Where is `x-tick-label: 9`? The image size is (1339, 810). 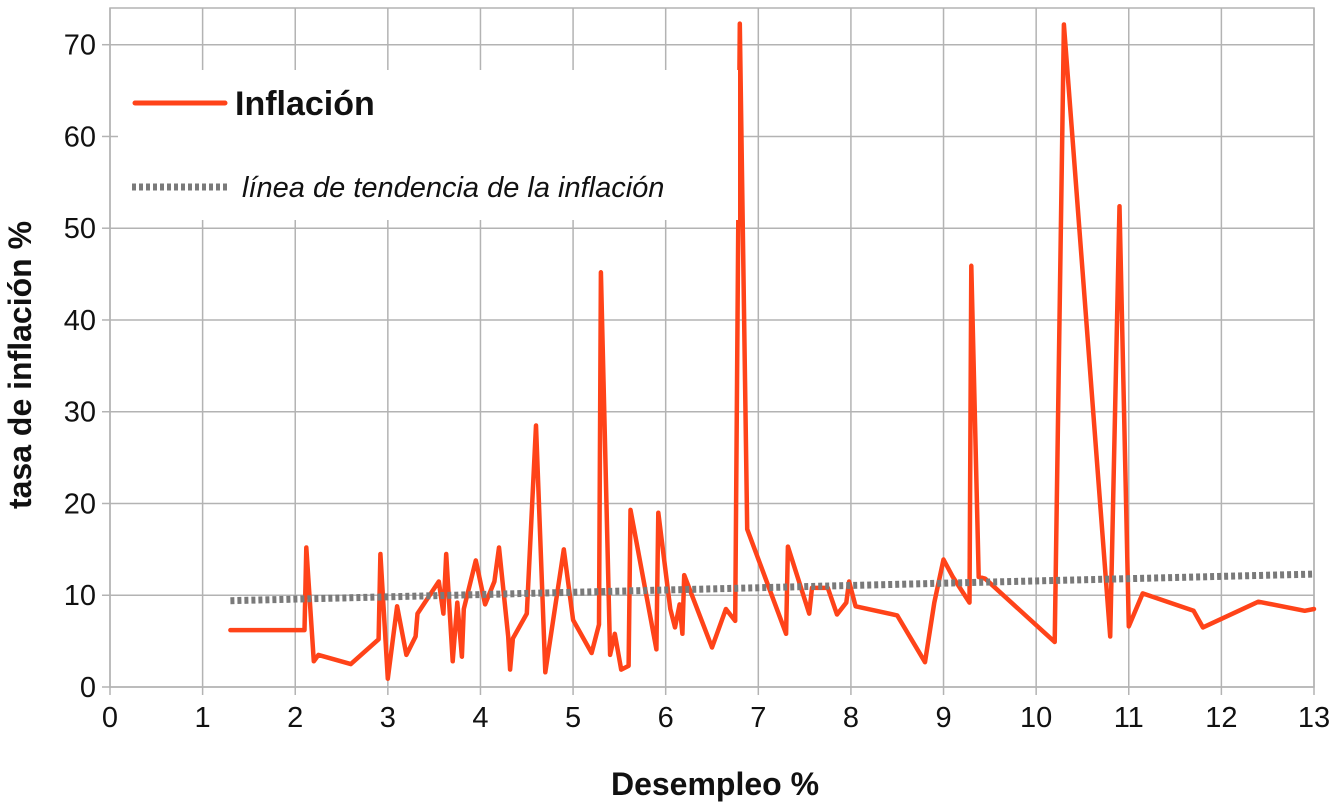
x-tick-label: 9 is located at coordinates (943, 718).